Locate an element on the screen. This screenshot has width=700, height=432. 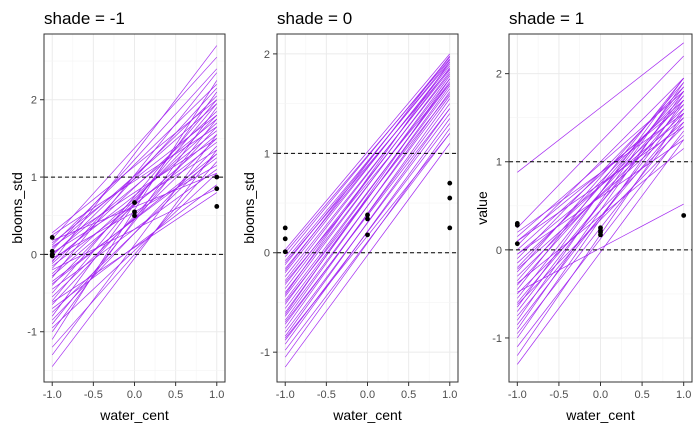
y-axis-label: value is located at coordinates (482, 208).